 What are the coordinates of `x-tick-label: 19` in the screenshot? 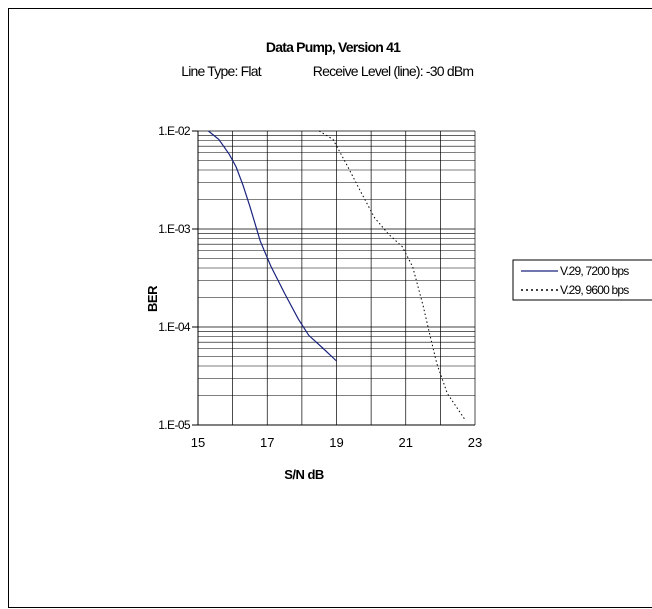 It's located at (336, 442).